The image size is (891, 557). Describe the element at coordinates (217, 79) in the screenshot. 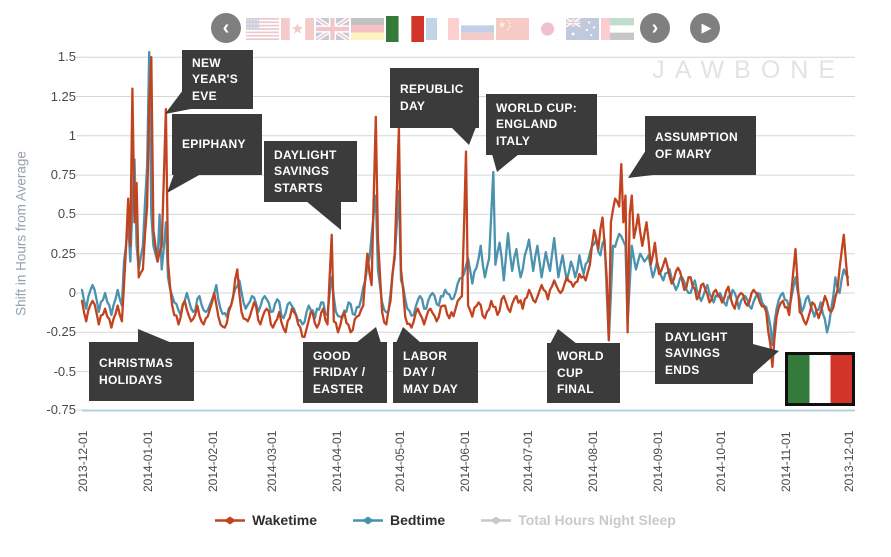

I see `callout-new-years-eve: NEW YEAR'S EVE` at that location.